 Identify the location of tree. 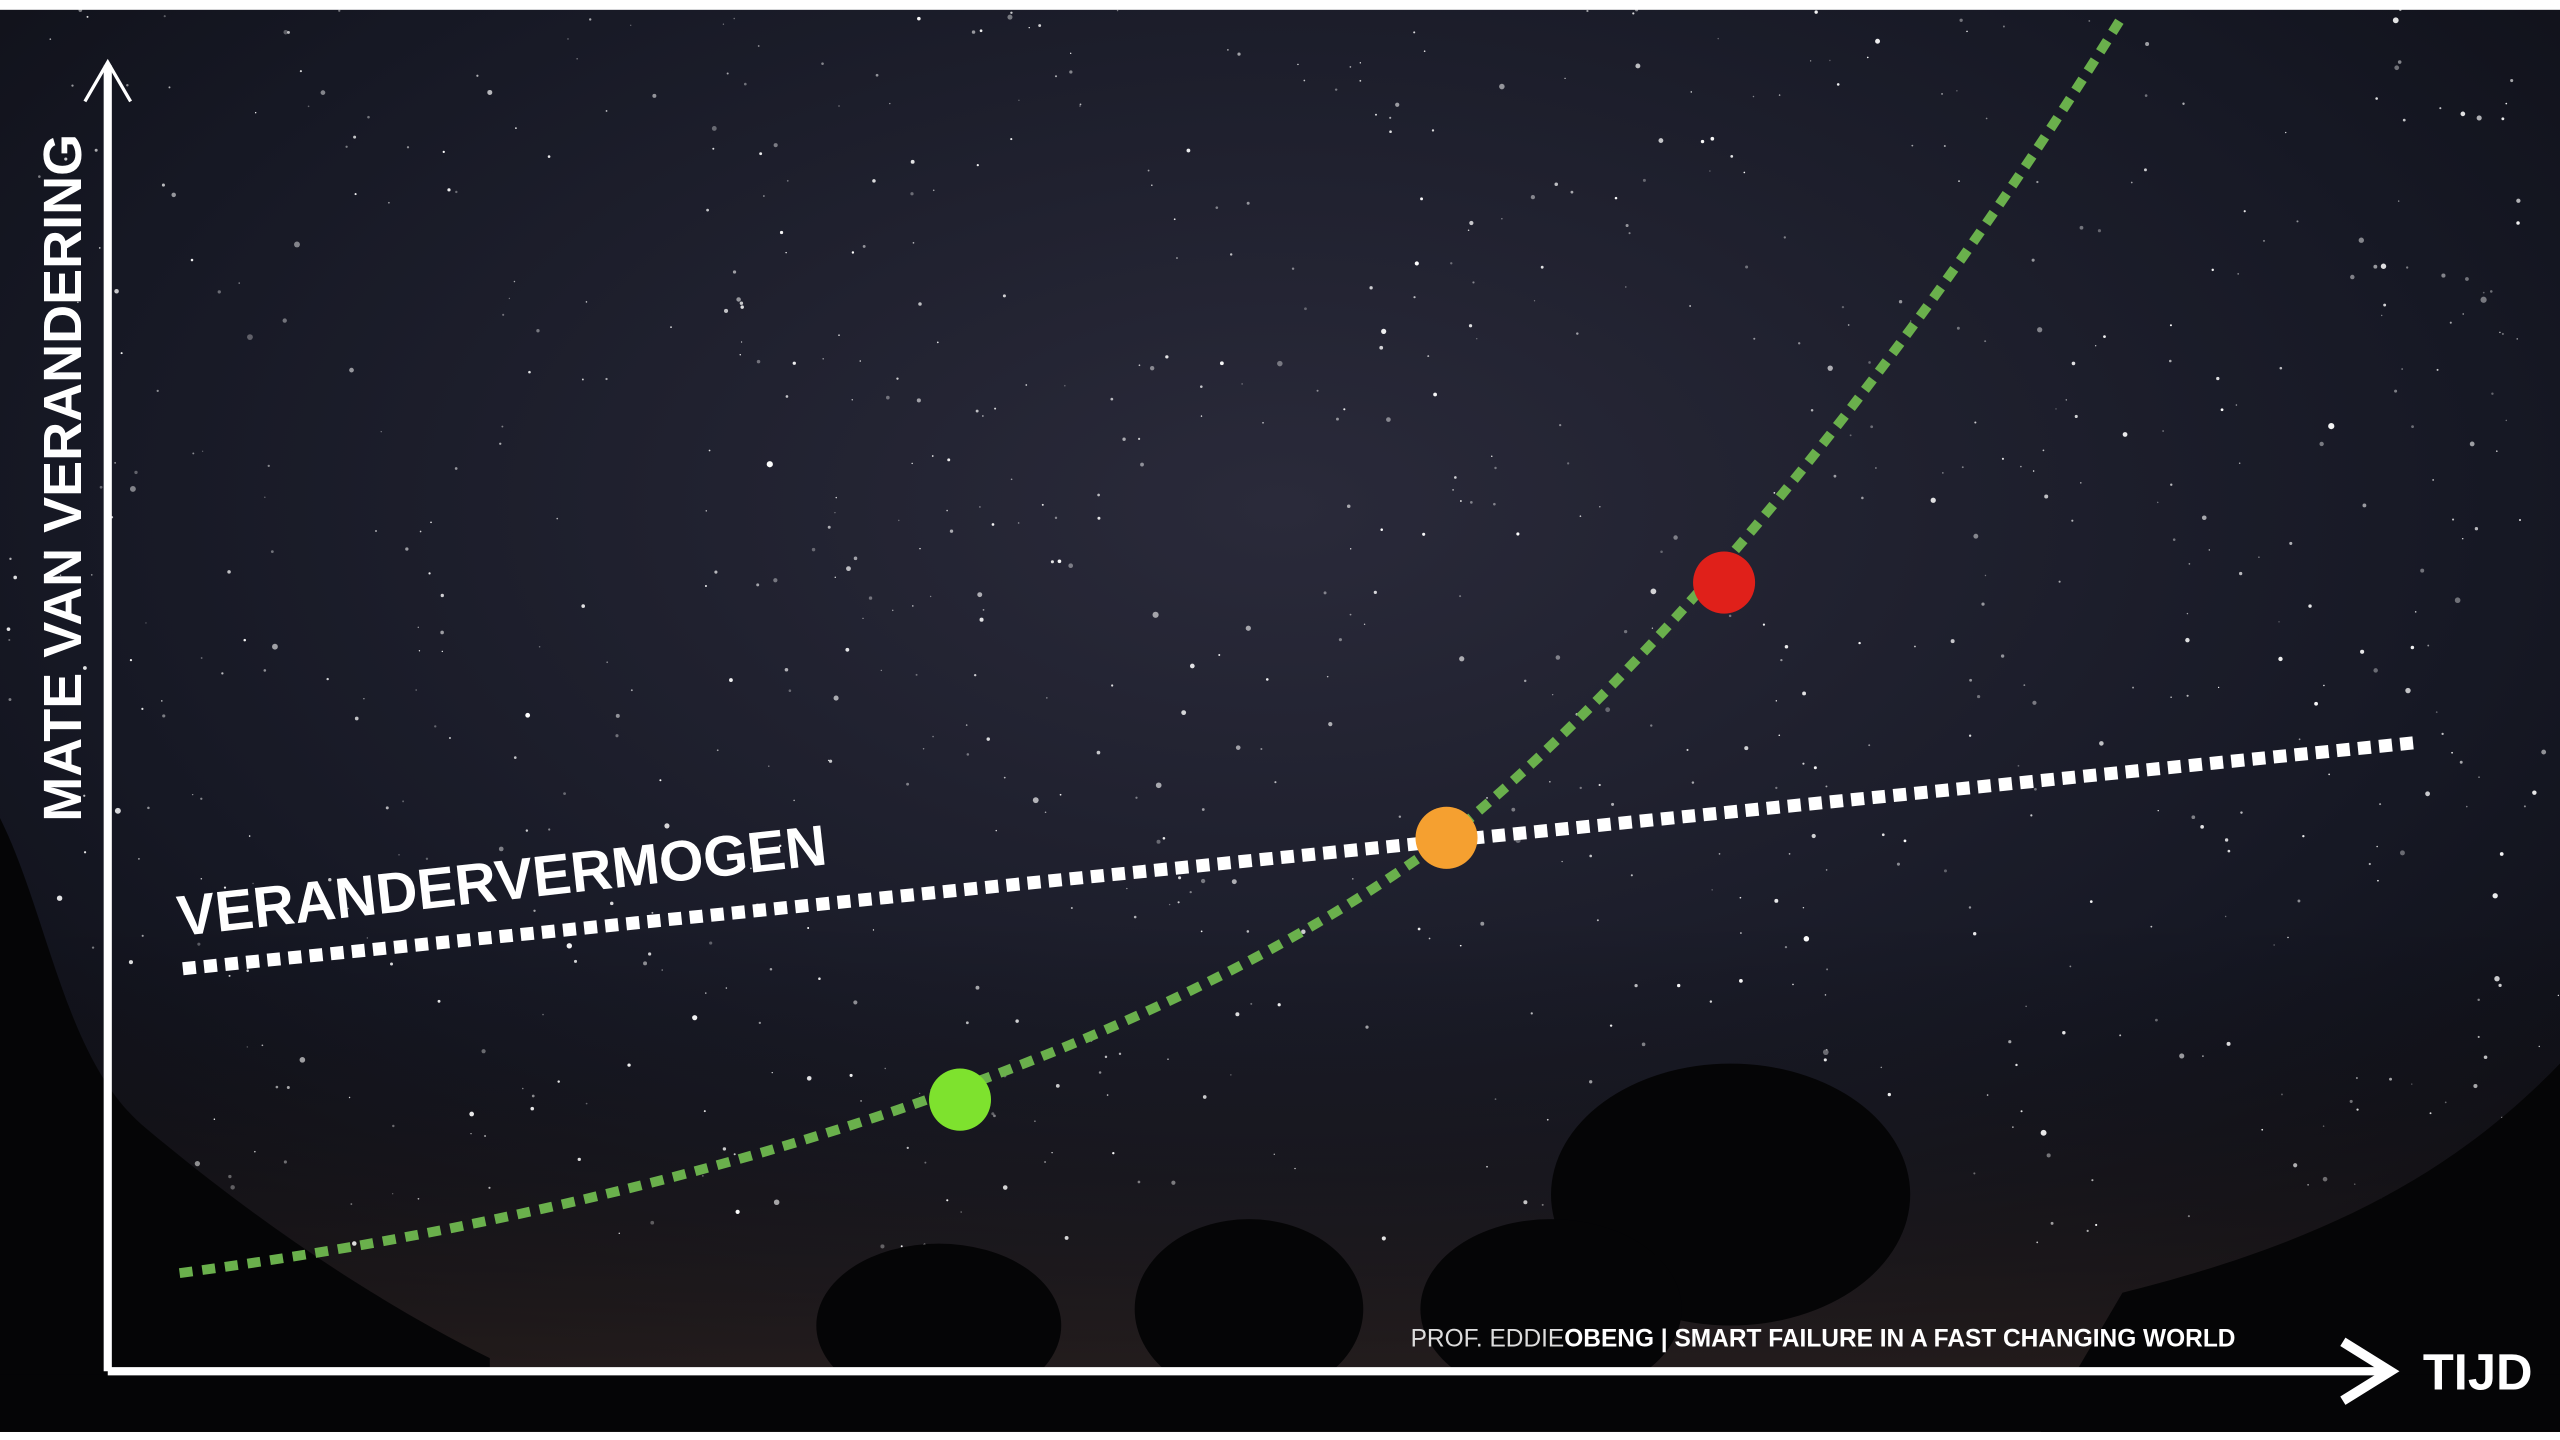
(1551, 1309).